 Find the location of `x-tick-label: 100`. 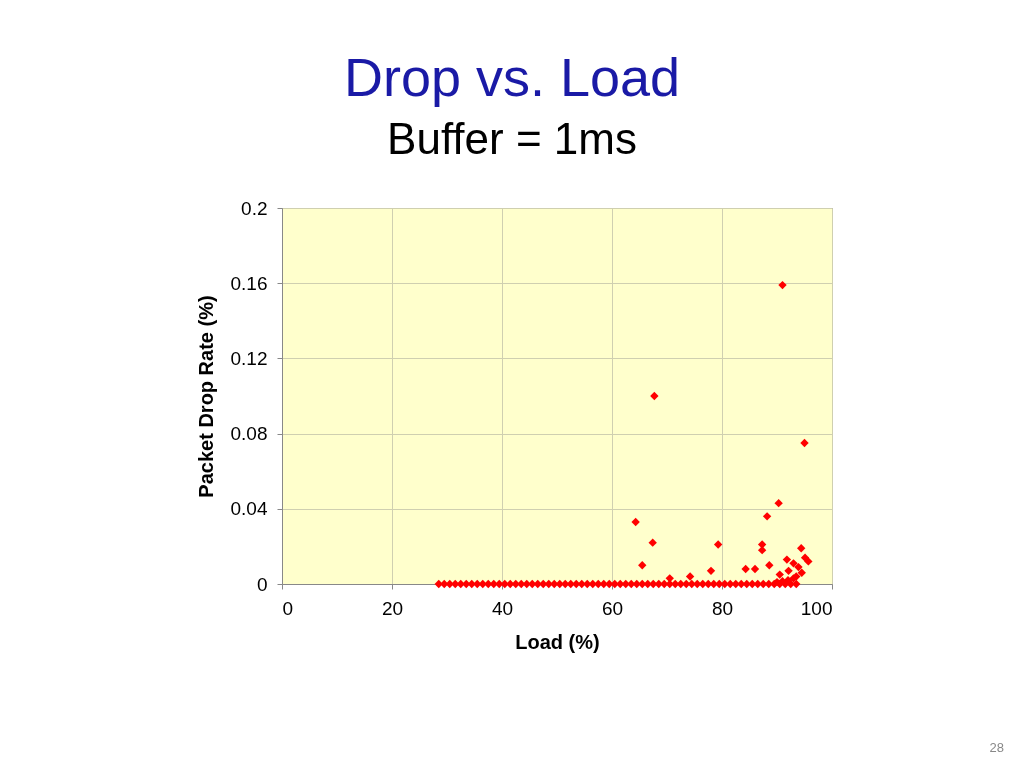

x-tick-label: 100 is located at coordinates (816, 608).